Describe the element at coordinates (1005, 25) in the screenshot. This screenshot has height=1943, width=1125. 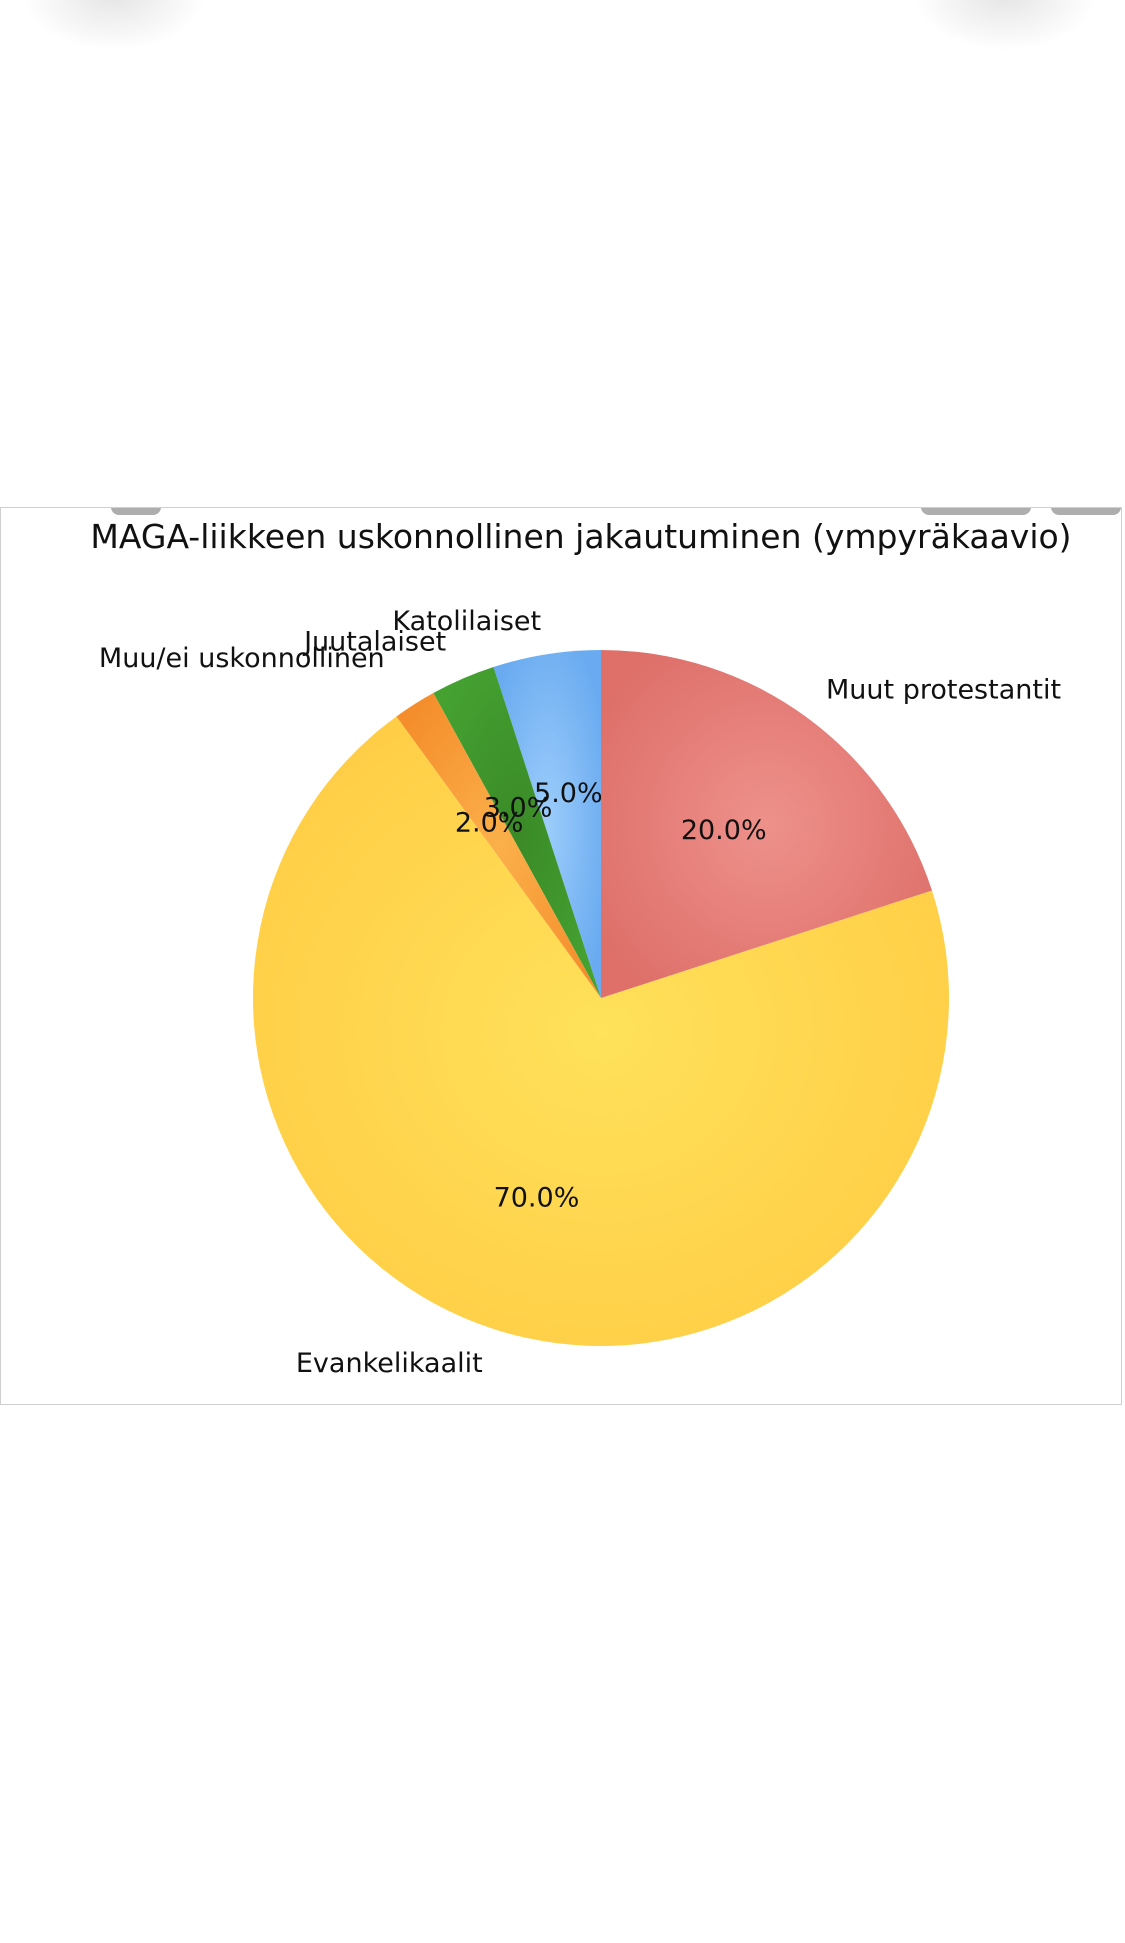
I see `top-right-shadow` at that location.